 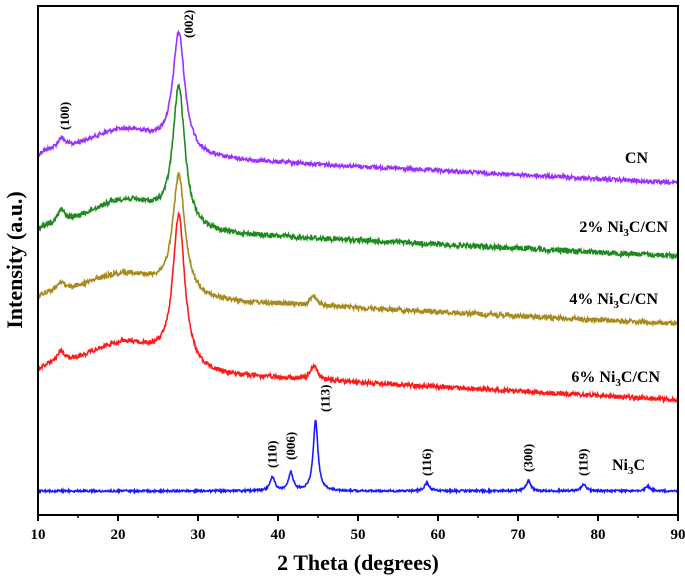 I want to click on x-tick-label: 10, so click(x=38, y=535).